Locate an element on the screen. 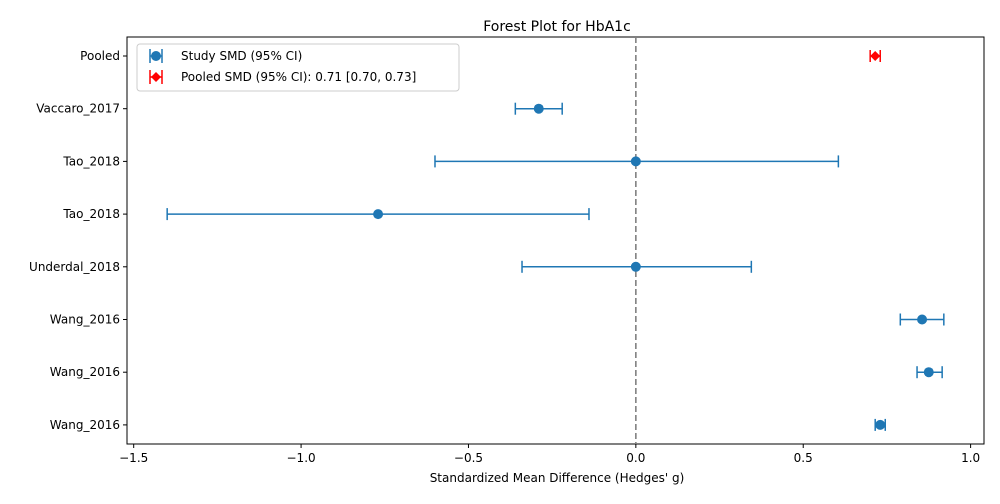 The height and width of the screenshot is (504, 1000). x-axis-title: Standardized Mean Difference (Hedges' g) is located at coordinates (557, 478).